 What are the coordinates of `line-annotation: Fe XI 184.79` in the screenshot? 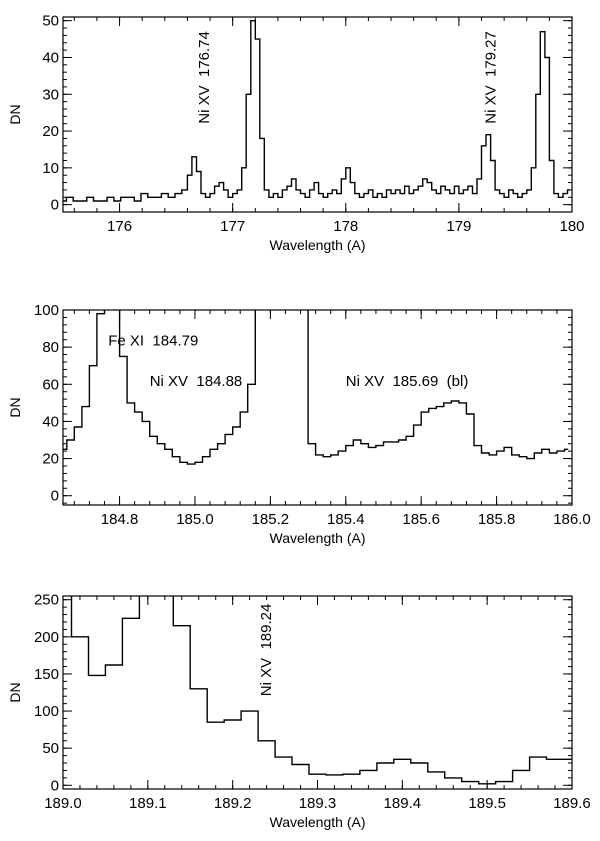 It's located at (153, 340).